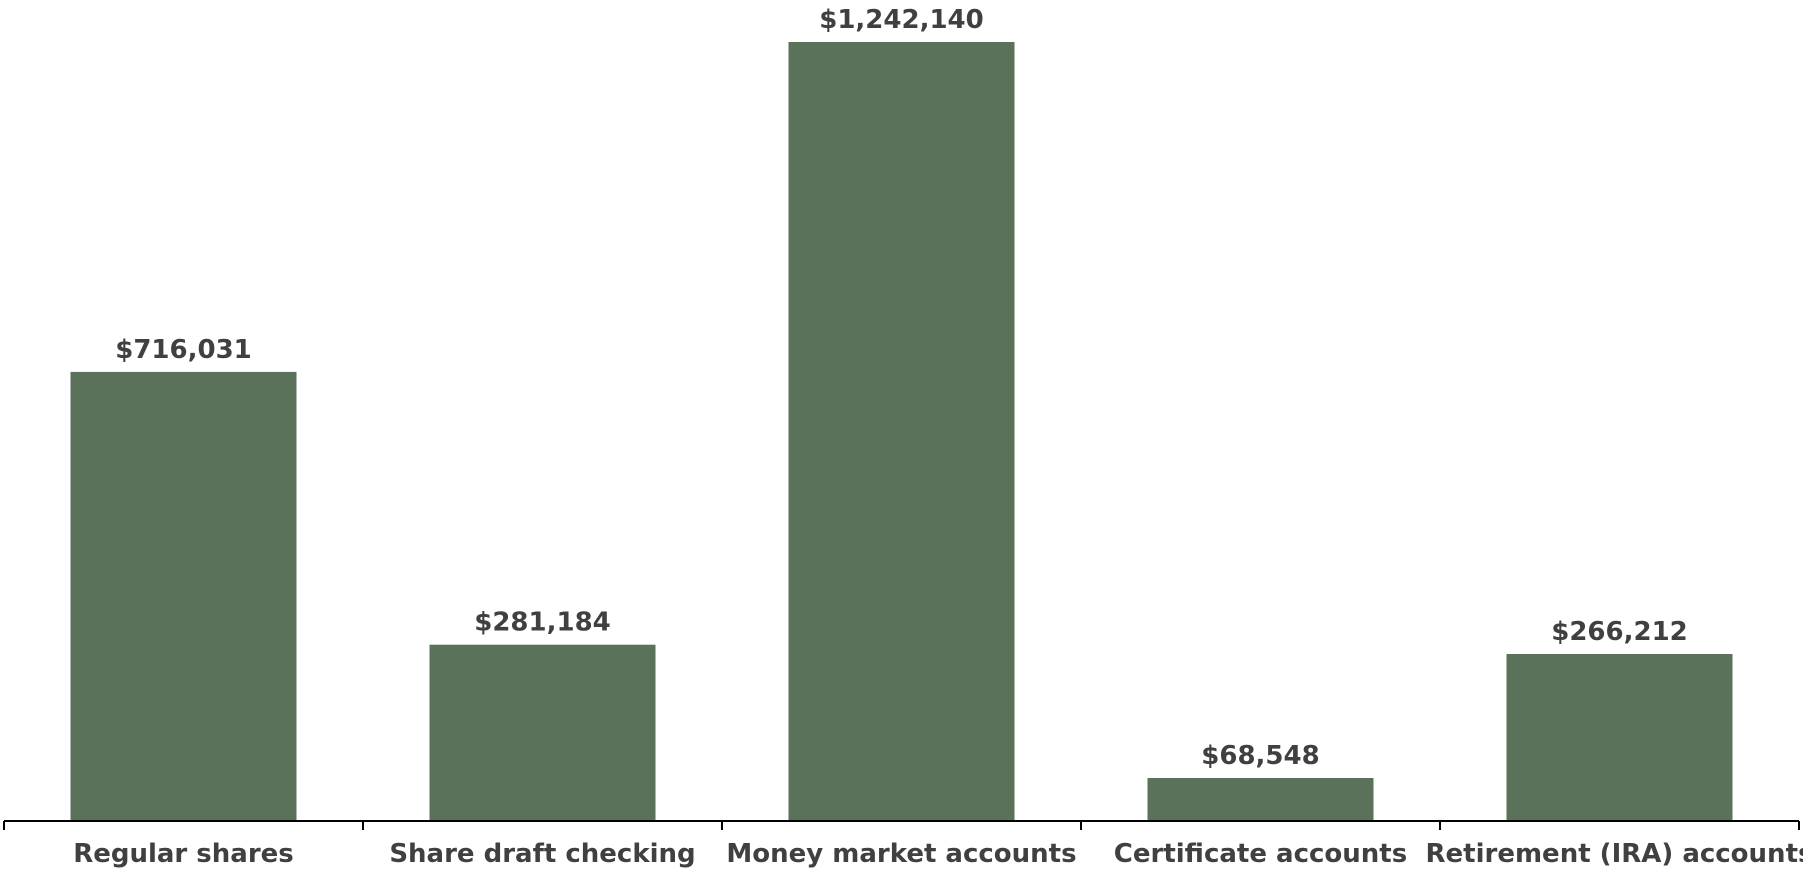 Image resolution: width=1803 pixels, height=869 pixels. What do you see at coordinates (183, 854) in the screenshot?
I see `category-label-regular-shares: Regular shares` at bounding box center [183, 854].